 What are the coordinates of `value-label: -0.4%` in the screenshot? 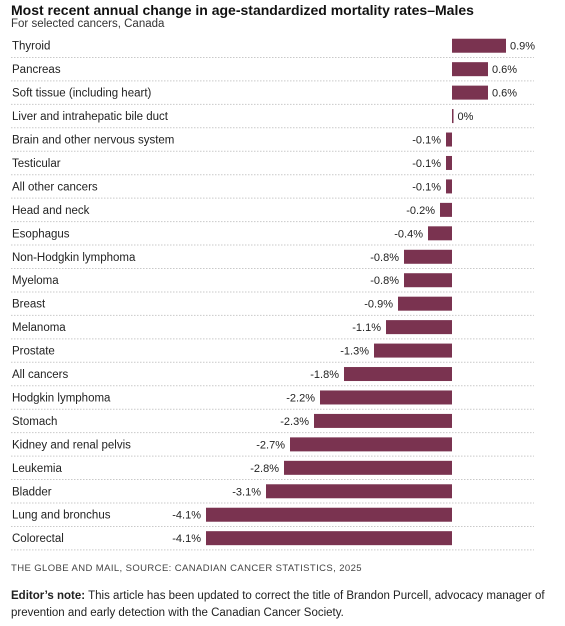 It's located at (408, 234).